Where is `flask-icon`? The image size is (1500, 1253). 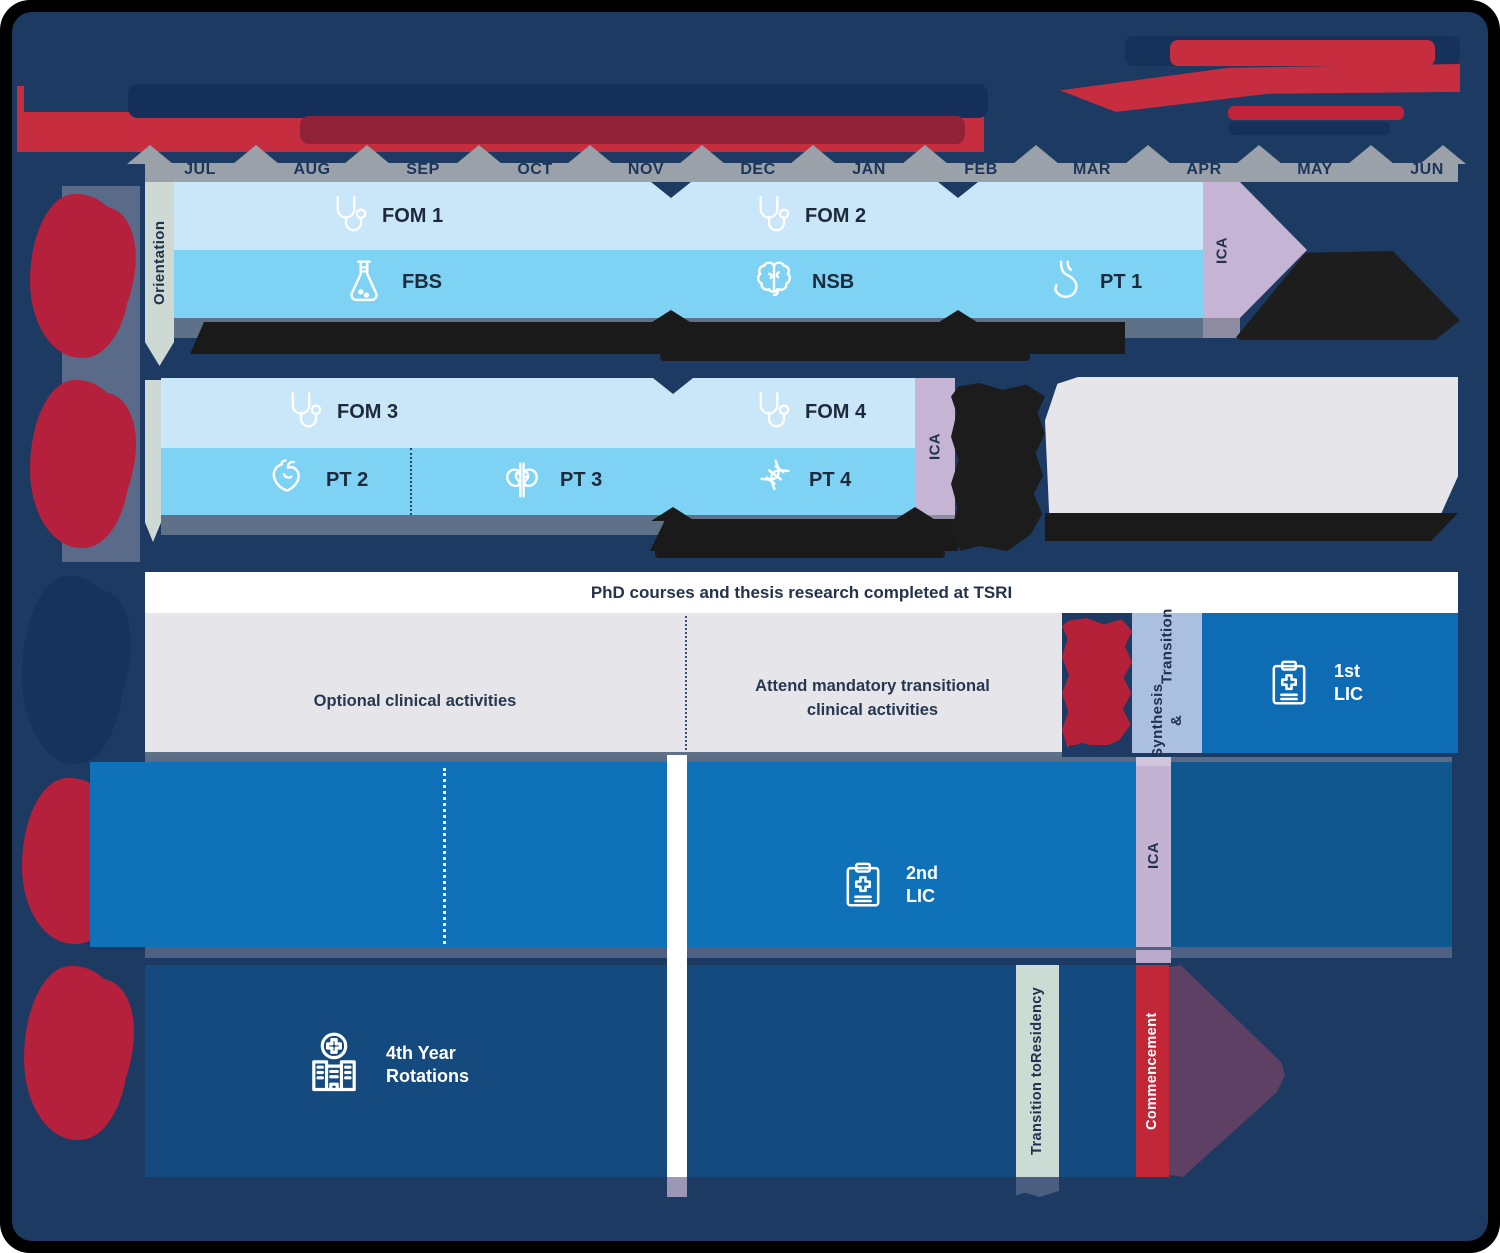
flask-icon is located at coordinates (364, 282).